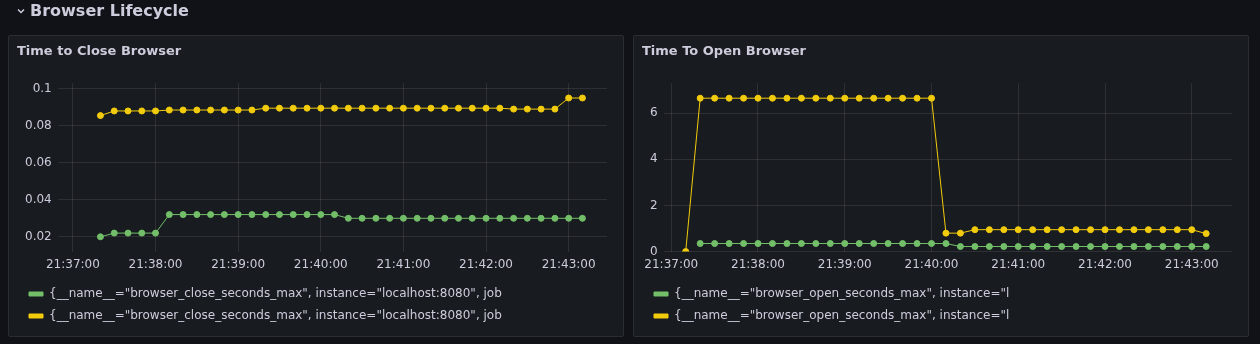 The image size is (1260, 344). What do you see at coordinates (275, 293) in the screenshot?
I see `legend-label: {__name__="browser_close_seconds_max", instance="localhost:8080", job` at bounding box center [275, 293].